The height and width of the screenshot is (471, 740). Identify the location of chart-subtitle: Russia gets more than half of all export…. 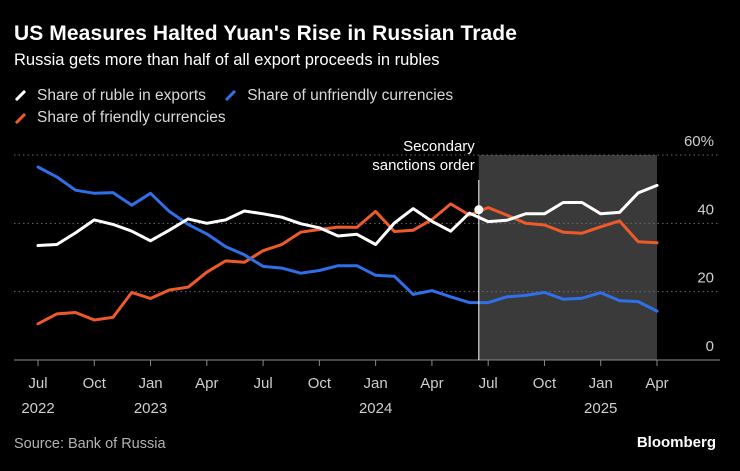
(227, 60).